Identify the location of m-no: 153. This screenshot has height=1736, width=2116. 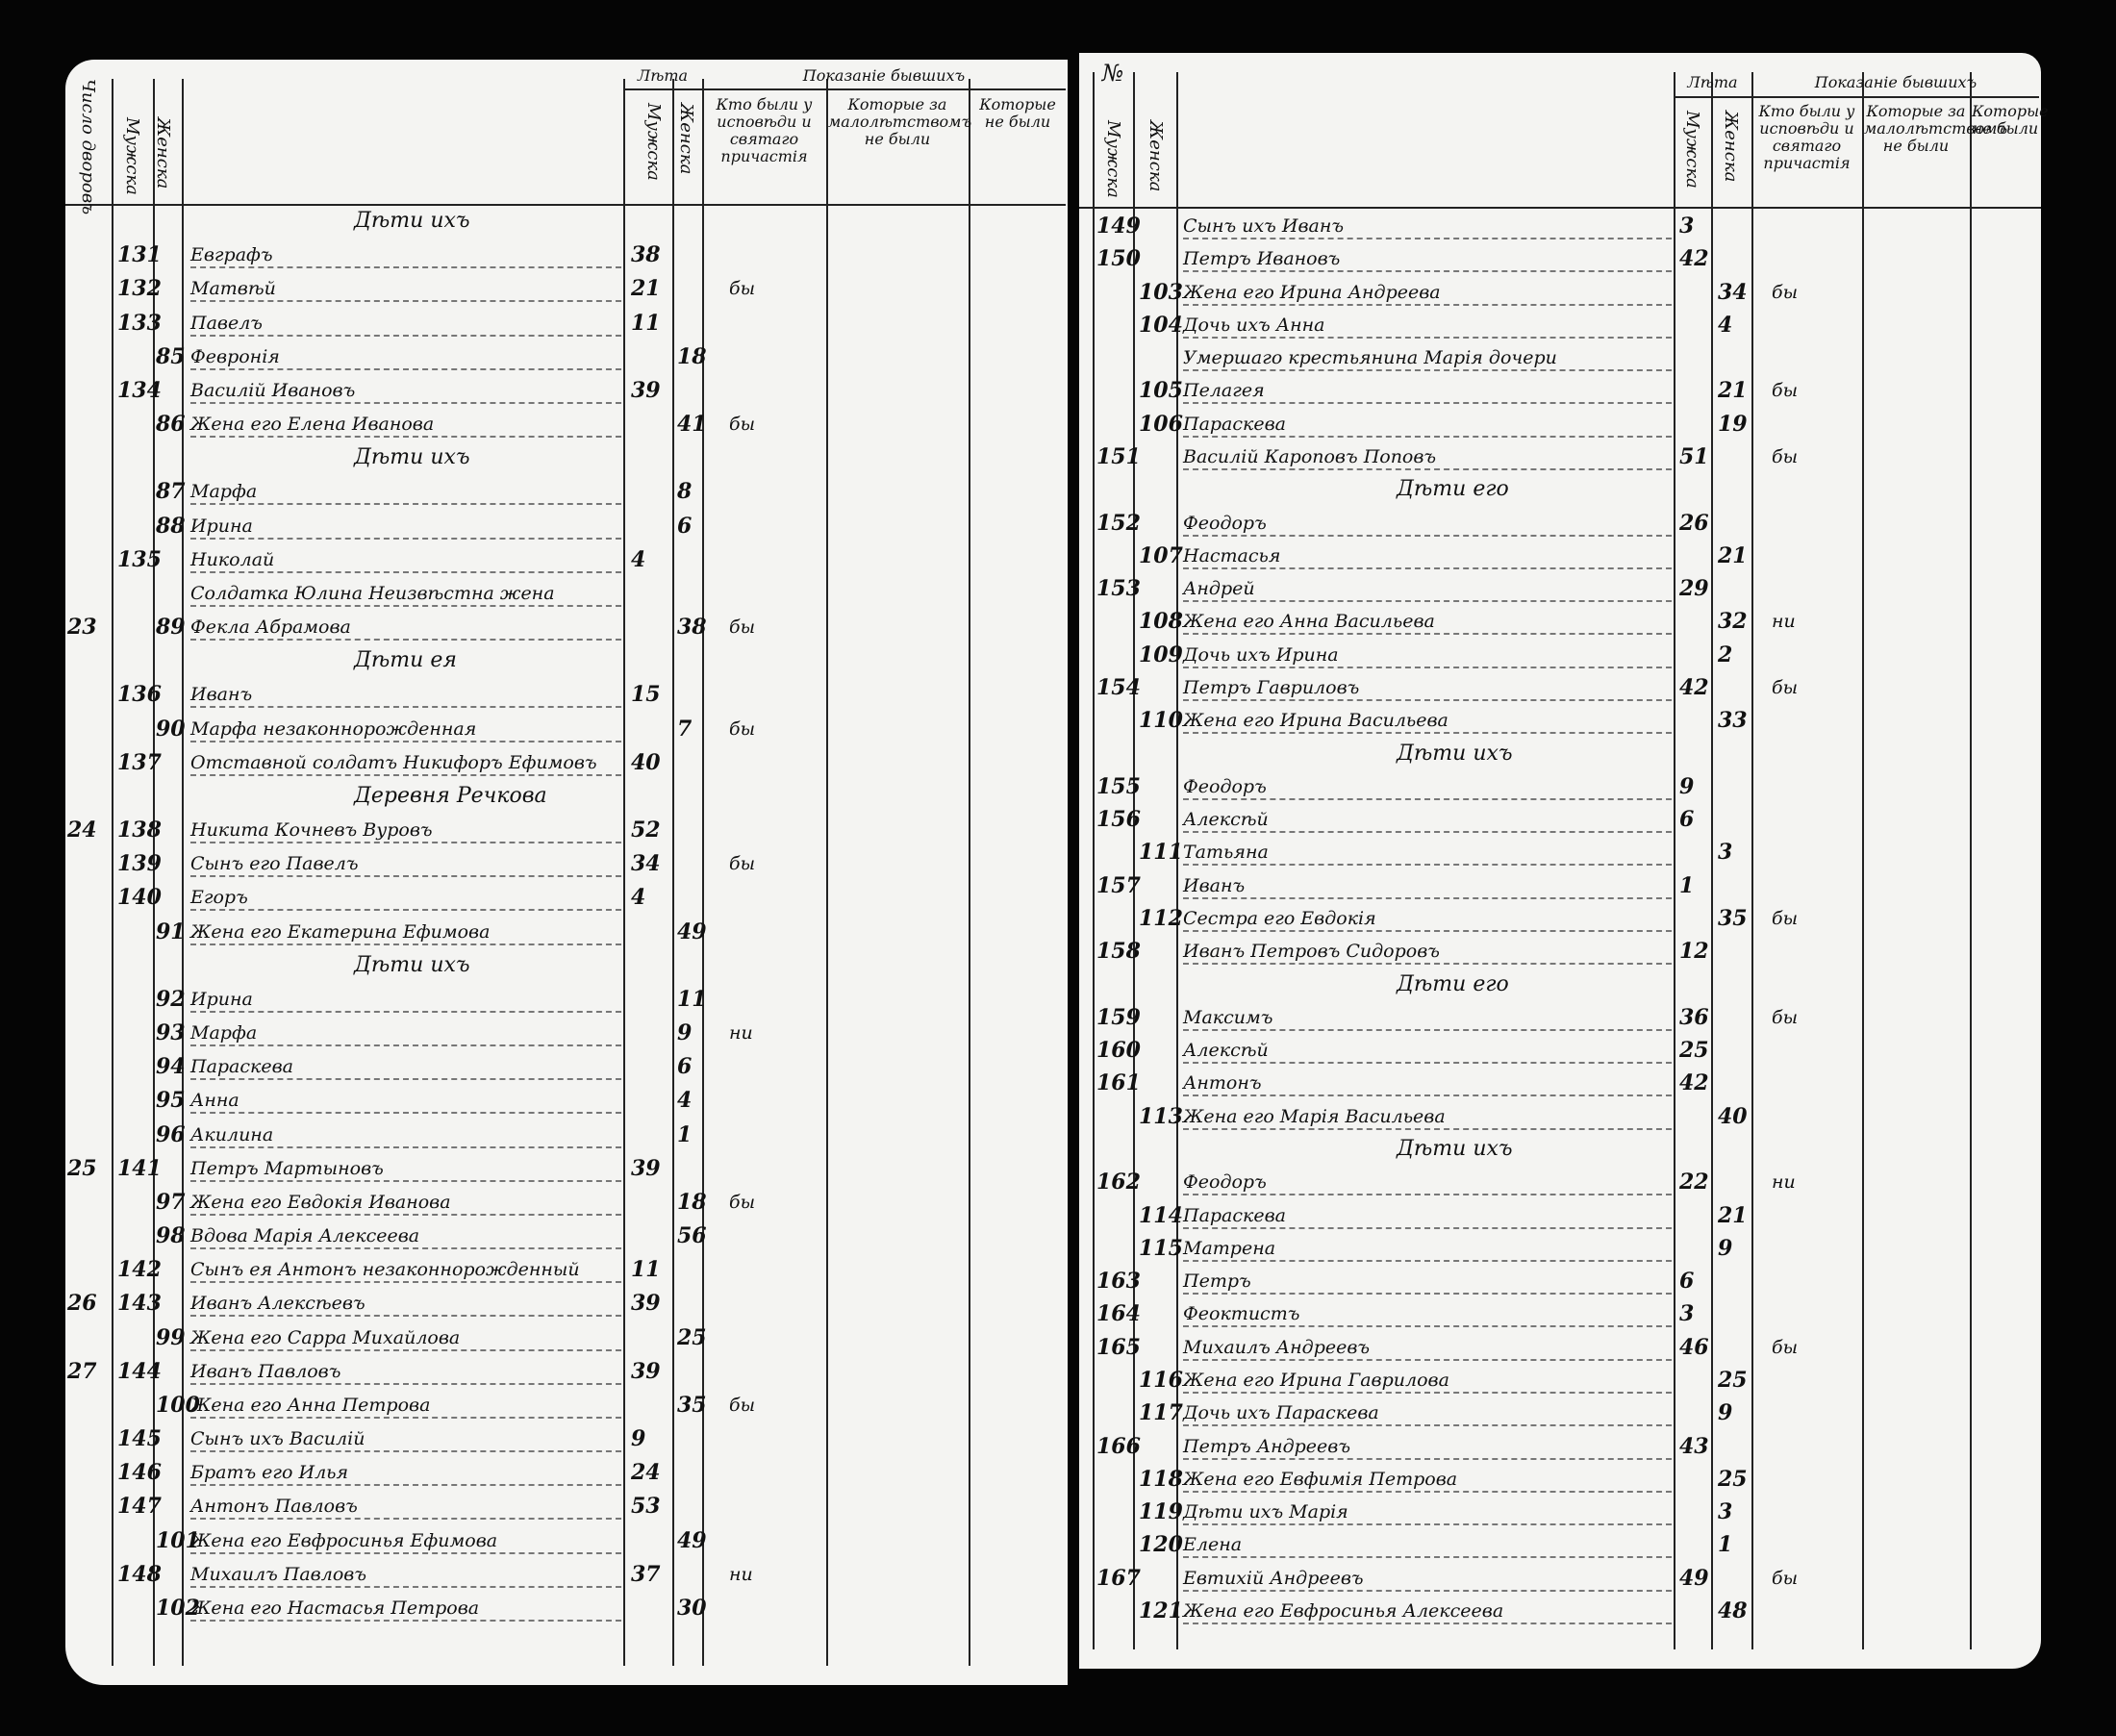
(1118, 589).